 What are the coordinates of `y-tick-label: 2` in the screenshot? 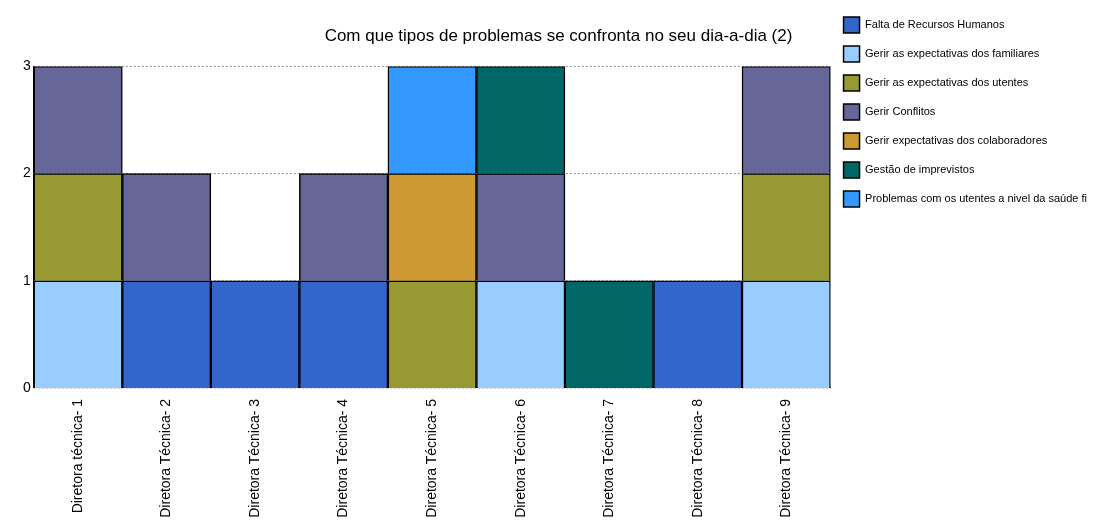 It's located at (26, 172).